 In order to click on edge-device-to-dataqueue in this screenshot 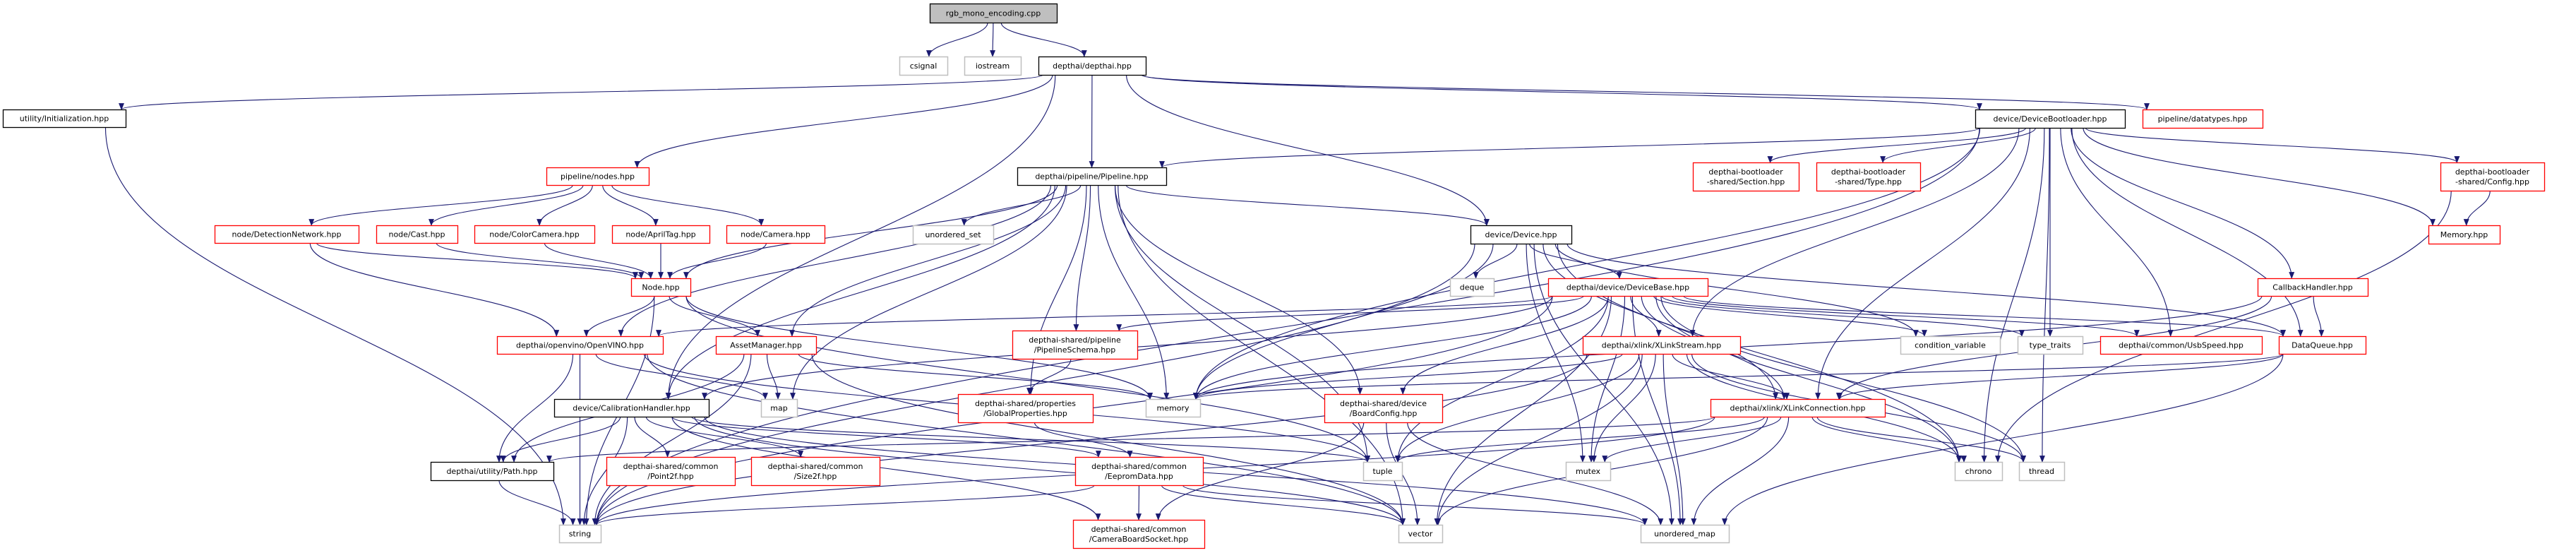, I will do `click(1926, 290)`.